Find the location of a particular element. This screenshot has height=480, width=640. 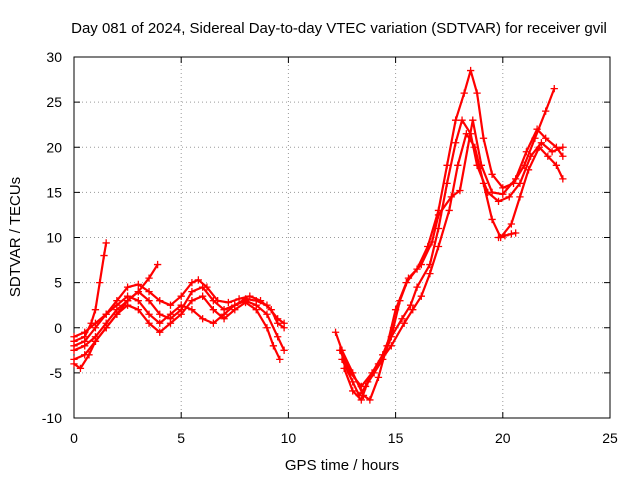

x-tick-label: 0 is located at coordinates (74, 438).